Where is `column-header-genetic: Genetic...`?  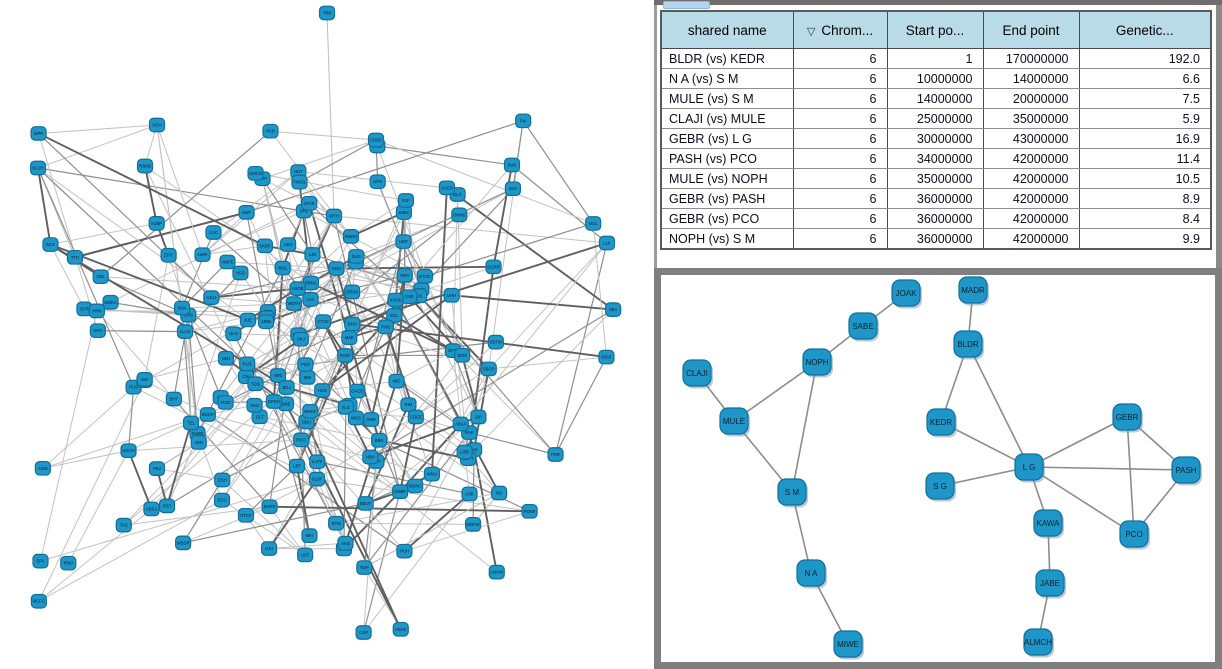 column-header-genetic: Genetic... is located at coordinates (1145, 29).